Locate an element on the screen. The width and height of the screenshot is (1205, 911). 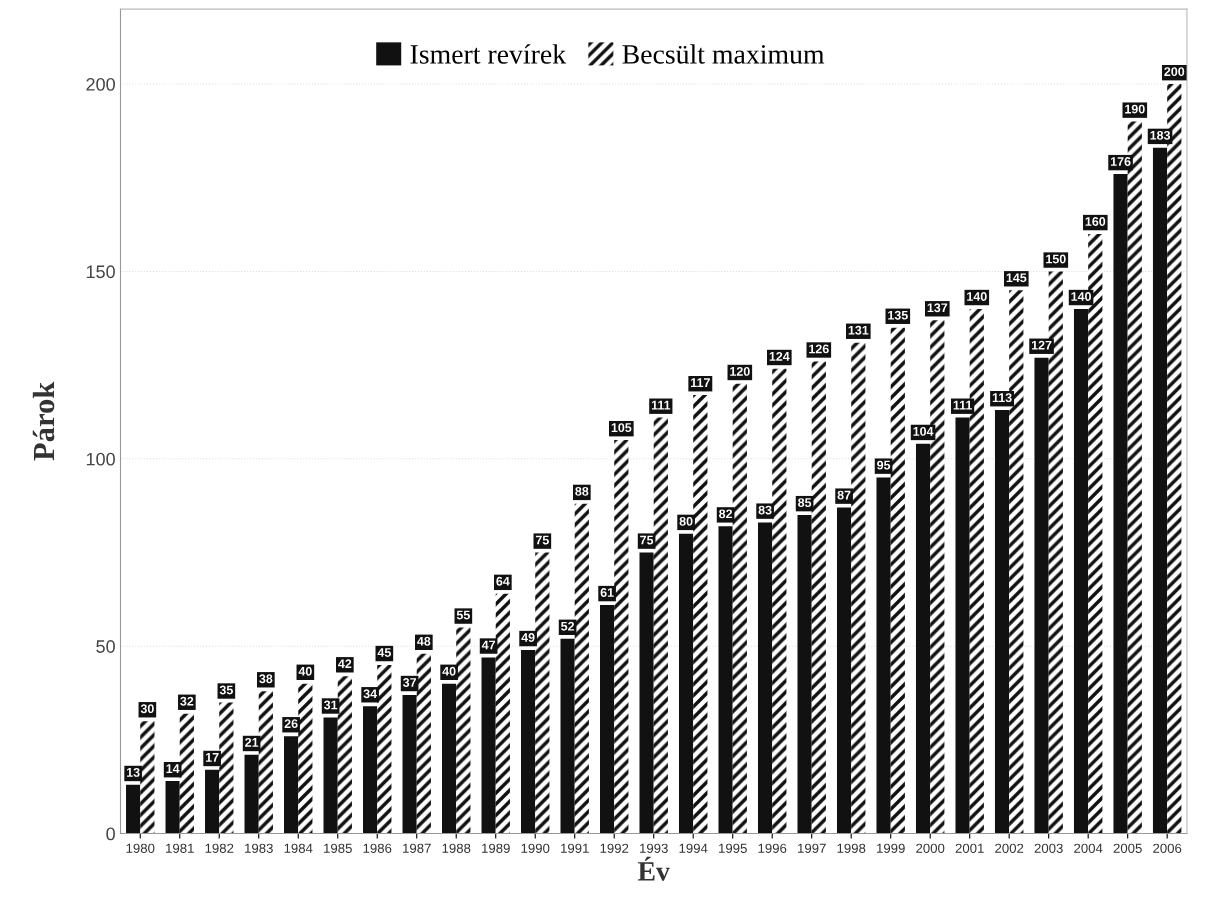
data-label: 42 is located at coordinates (345, 664).